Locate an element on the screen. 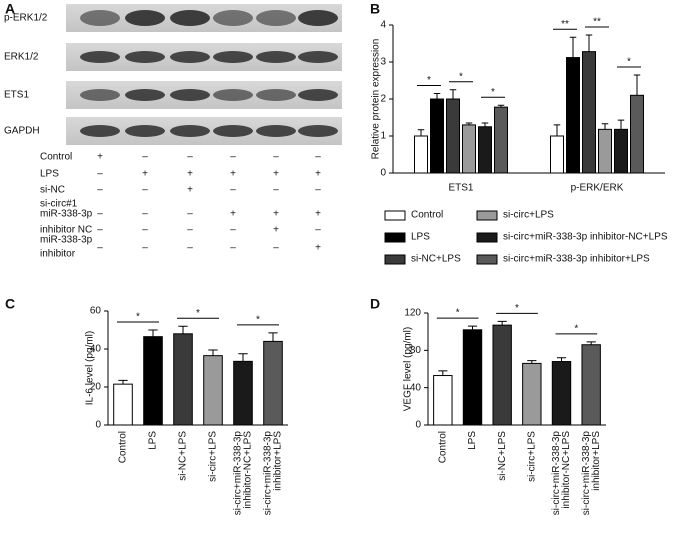  legend-label: si-circ+LPS is located at coordinates (528, 215).